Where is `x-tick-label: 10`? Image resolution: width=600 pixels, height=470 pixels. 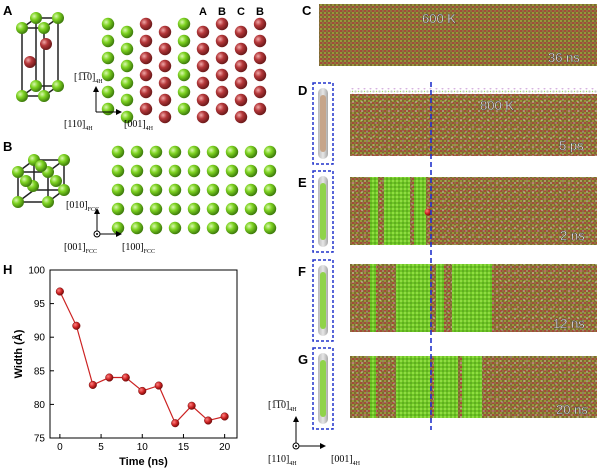
x-tick-label: 10 is located at coordinates (143, 447).